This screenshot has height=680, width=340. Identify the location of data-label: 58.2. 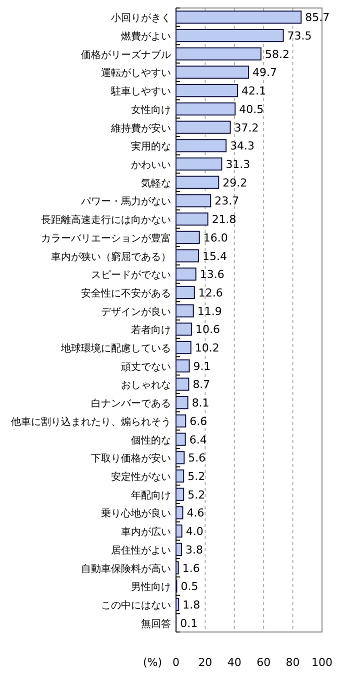
(277, 54).